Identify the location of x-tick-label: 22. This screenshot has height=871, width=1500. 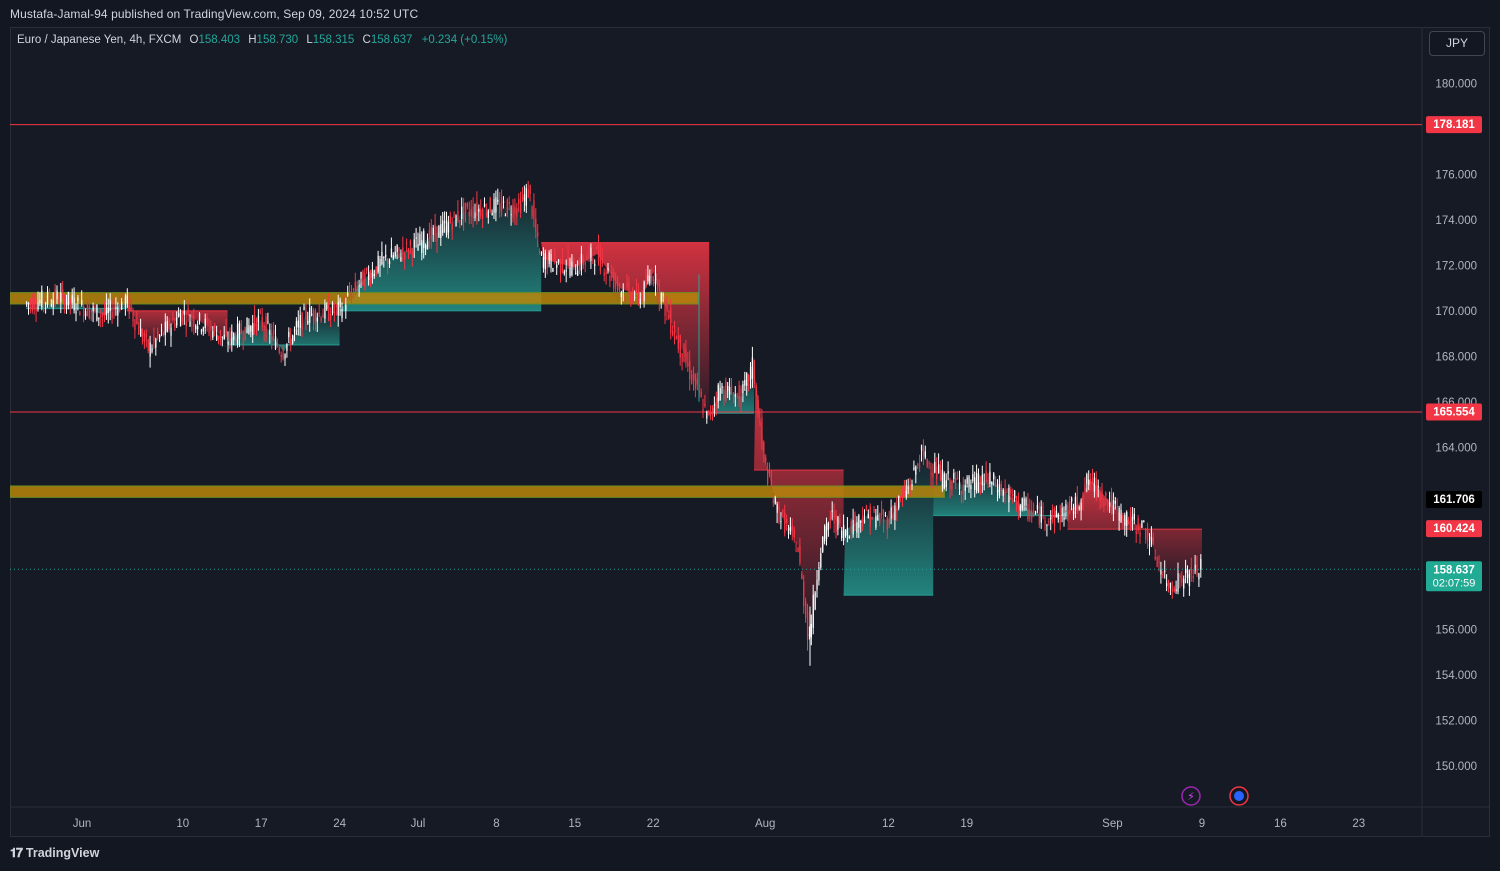
(653, 824).